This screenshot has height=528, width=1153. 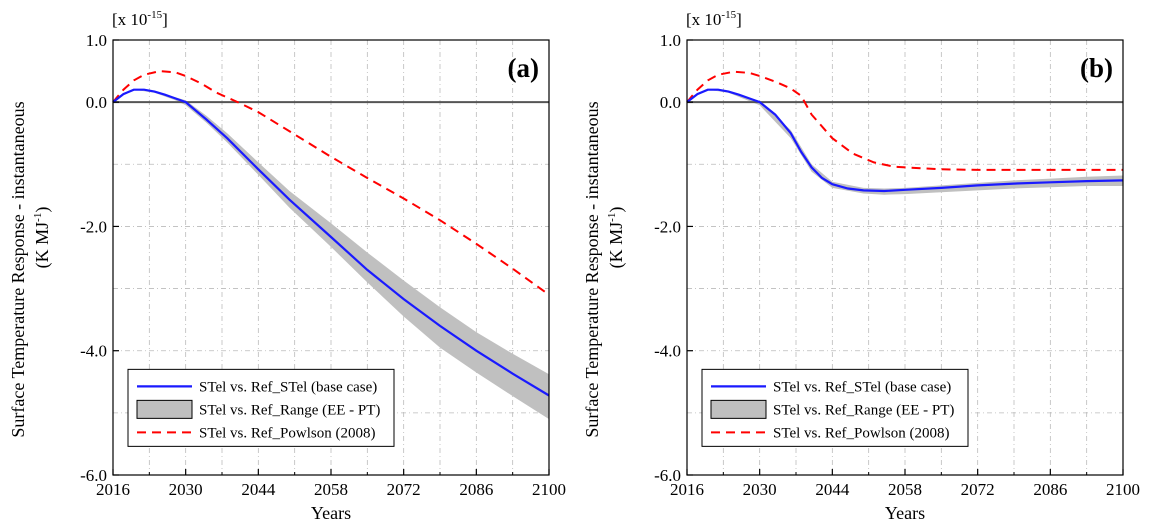 What do you see at coordinates (523, 68) in the screenshot?
I see `panel-label: (a)` at bounding box center [523, 68].